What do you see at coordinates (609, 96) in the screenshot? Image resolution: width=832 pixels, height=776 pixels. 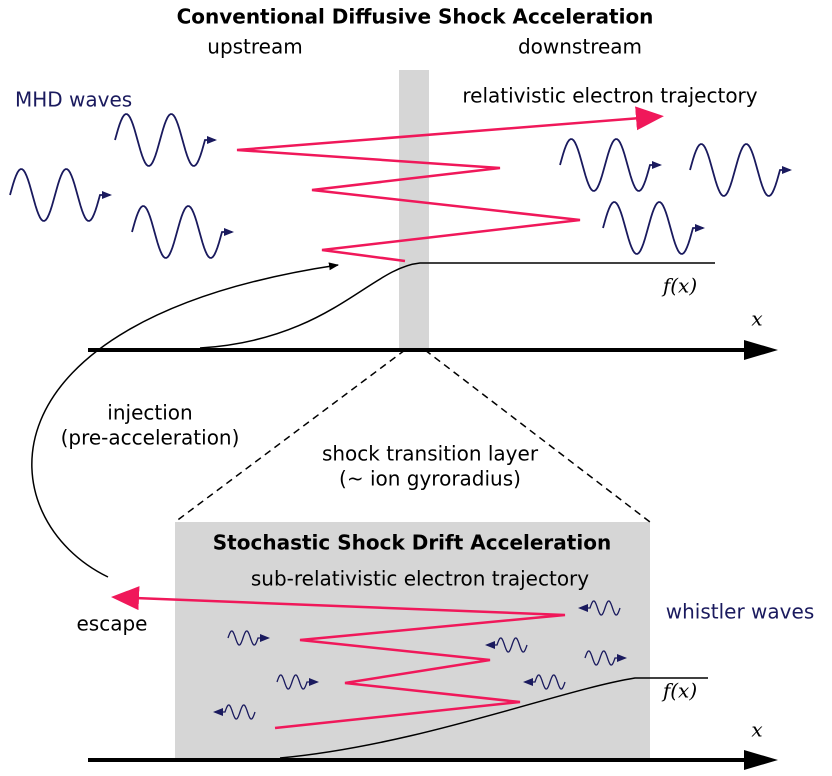 I see `label: relativistic electron trajectory` at bounding box center [609, 96].